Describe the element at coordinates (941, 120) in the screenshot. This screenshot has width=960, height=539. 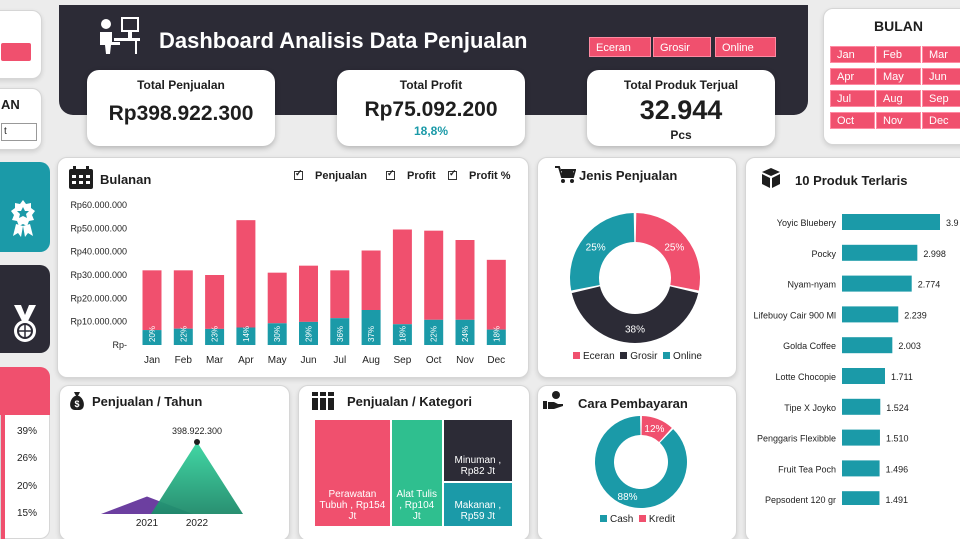
I see `month-button-dec: Dec` at that location.